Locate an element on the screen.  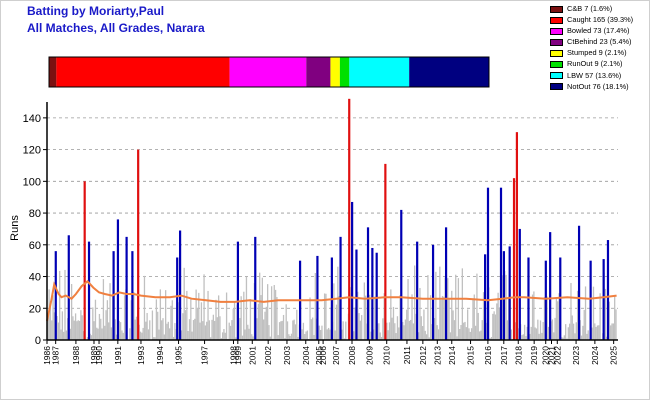
x-tick-label: 2015 is located at coordinates (471, 355).